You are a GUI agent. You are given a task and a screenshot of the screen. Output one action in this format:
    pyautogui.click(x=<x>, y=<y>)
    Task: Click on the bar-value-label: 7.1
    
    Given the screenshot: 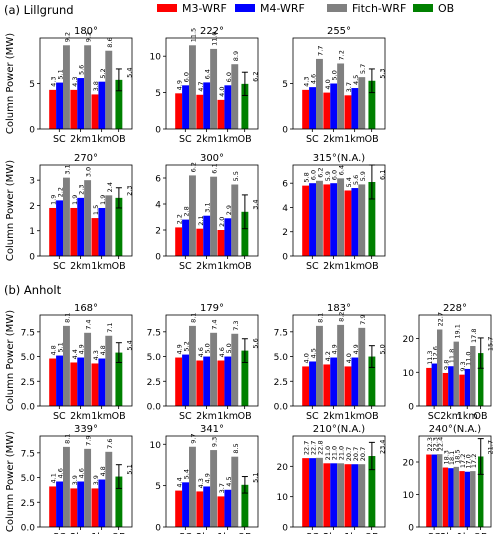 What is the action you would take?
    pyautogui.click(x=110, y=327)
    